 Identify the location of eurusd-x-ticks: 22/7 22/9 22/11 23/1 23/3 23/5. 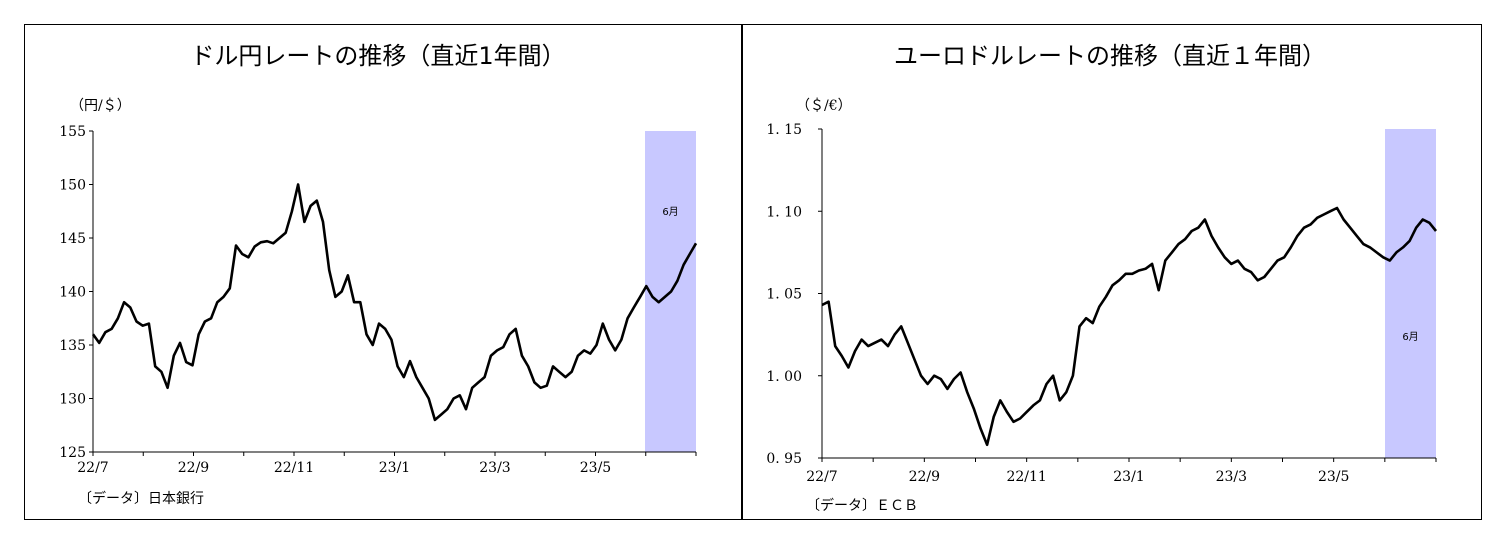
(1121, 471).